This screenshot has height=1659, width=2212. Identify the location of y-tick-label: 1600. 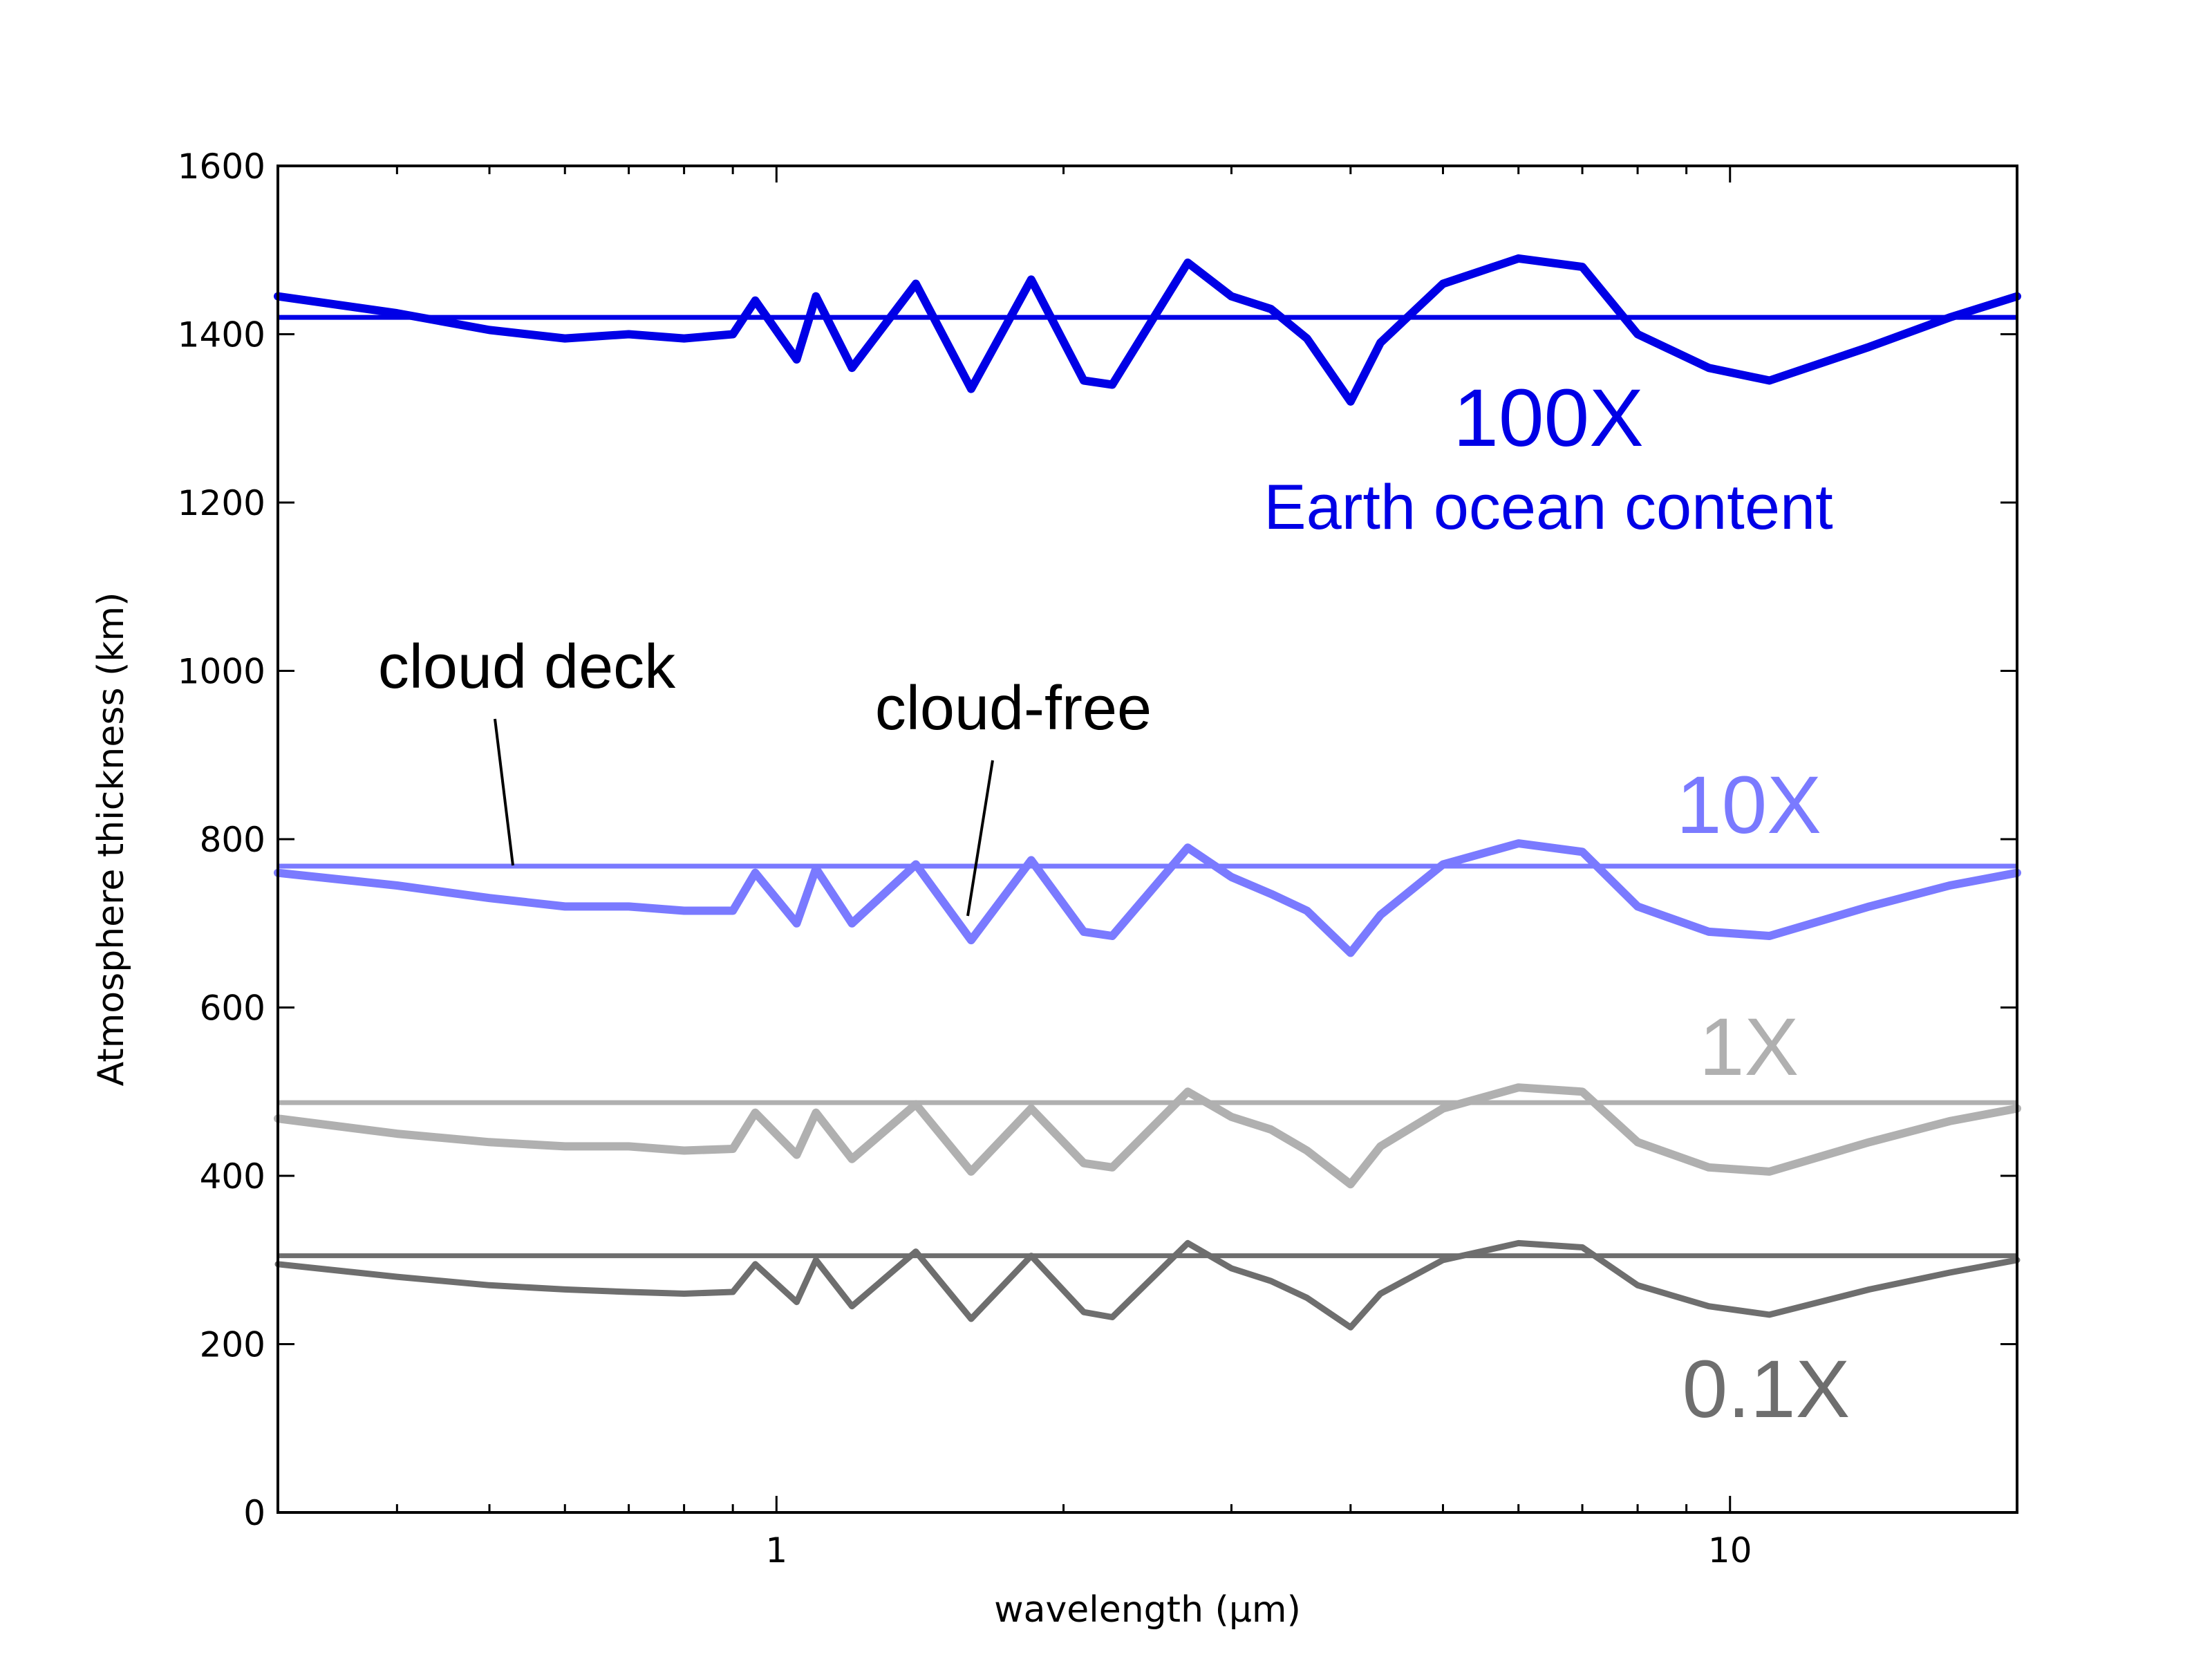
(222, 167).